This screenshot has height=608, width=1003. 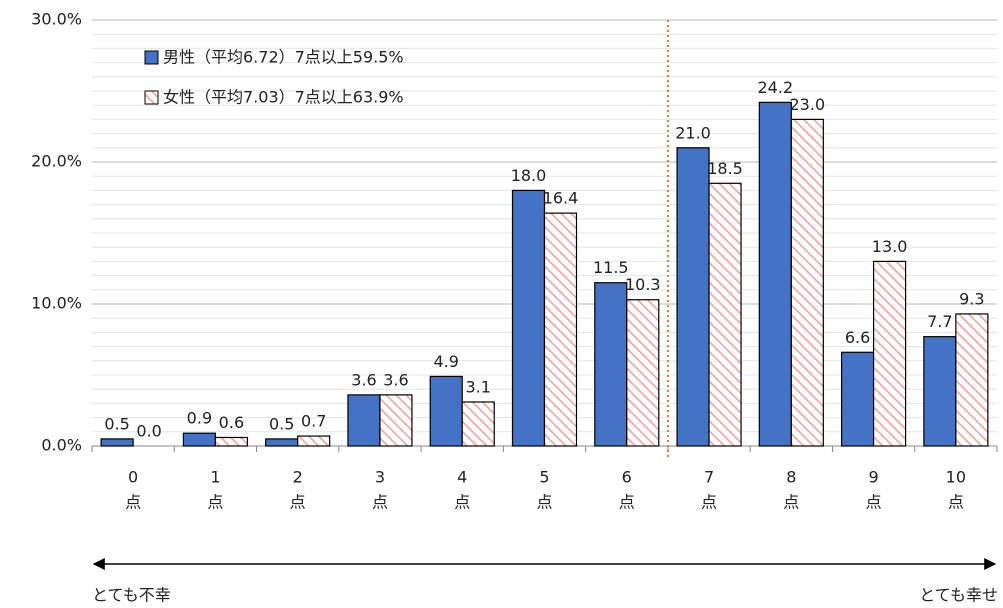 What do you see at coordinates (283, 97) in the screenshot?
I see `legend-label: 女性（平均7.03）7点以上63.9%` at bounding box center [283, 97].